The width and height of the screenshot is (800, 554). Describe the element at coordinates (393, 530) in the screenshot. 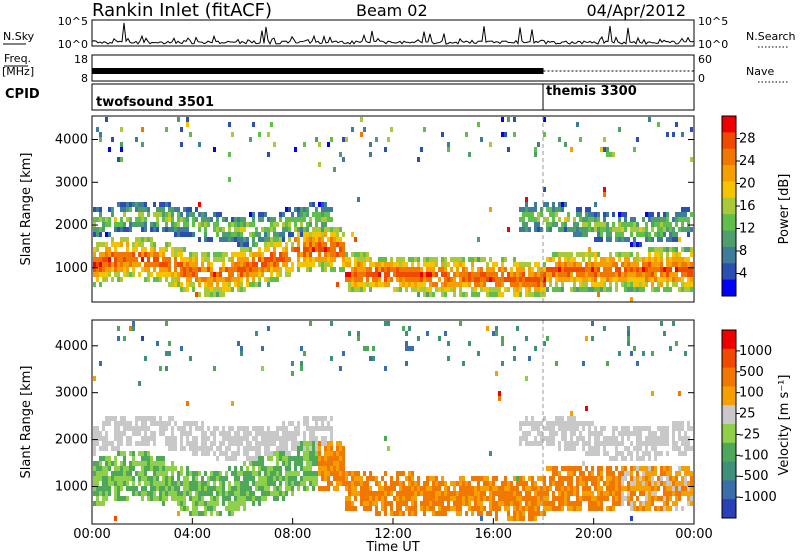

I see `time-axis: 00:00 04:00 08:00 12:00 16:00 20:00 00:00` at that location.